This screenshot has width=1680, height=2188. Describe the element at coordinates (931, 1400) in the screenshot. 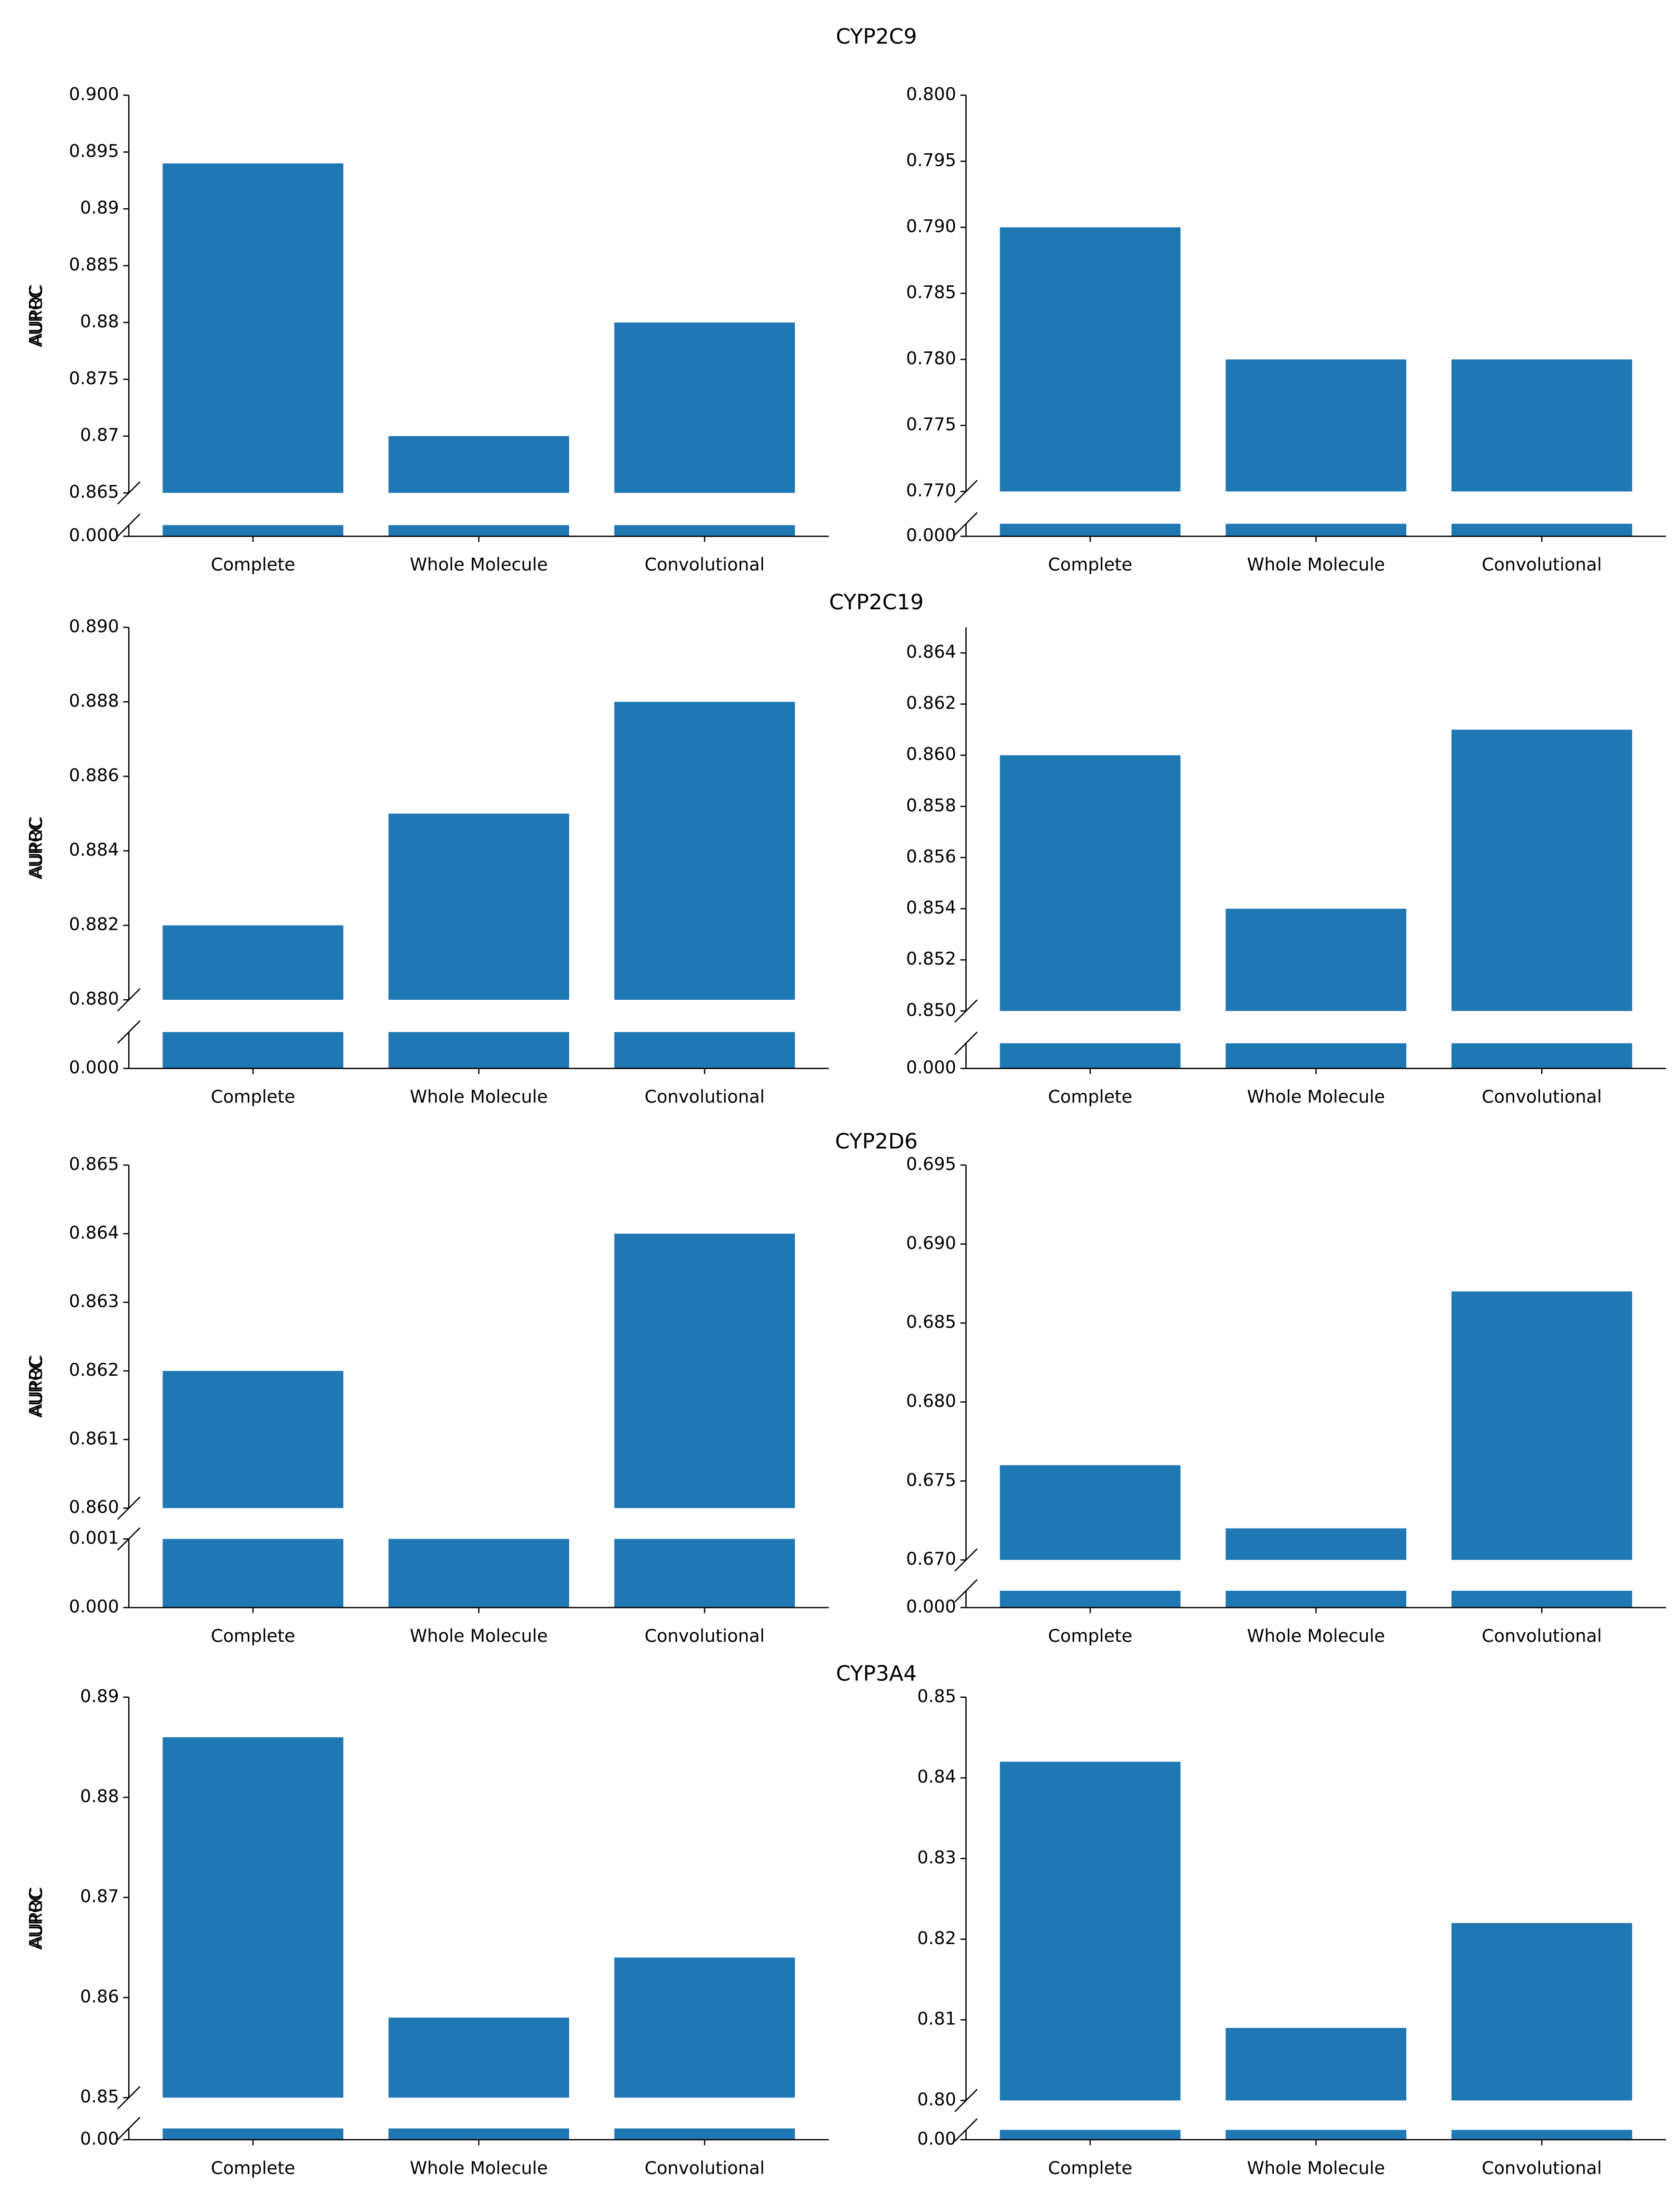

I see `y-tick-label: 0.680` at that location.